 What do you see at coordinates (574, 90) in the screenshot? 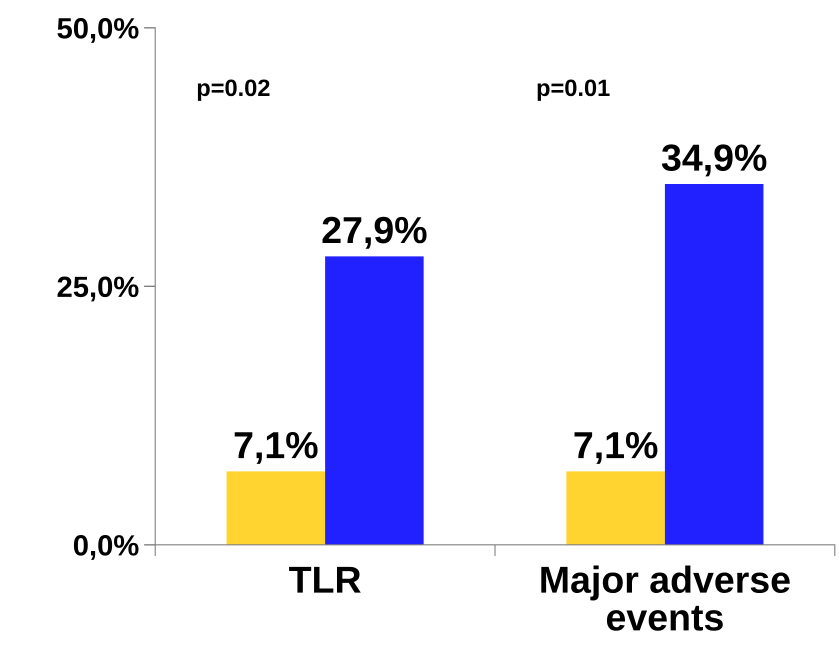
I see `annotation: p=0.01` at bounding box center [574, 90].